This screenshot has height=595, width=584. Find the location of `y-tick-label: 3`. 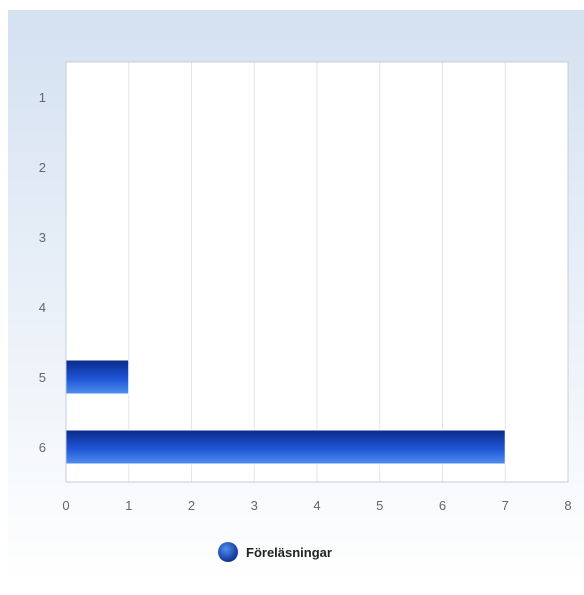

y-tick-label: 3 is located at coordinates (42, 237).